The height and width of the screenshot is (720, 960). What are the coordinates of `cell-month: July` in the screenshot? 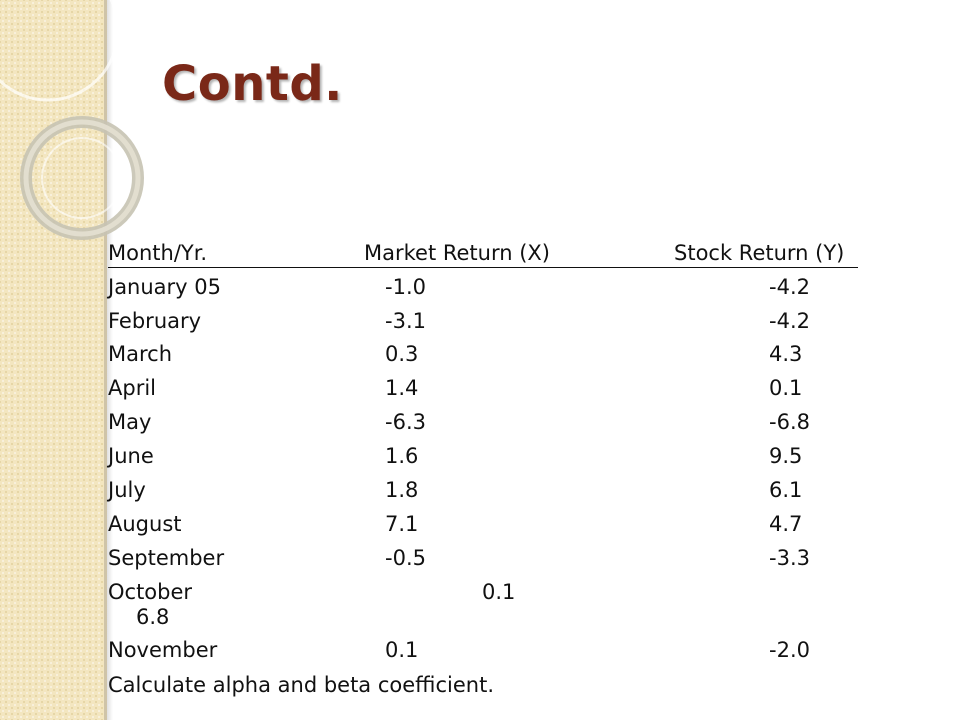 It's located at (127, 490).